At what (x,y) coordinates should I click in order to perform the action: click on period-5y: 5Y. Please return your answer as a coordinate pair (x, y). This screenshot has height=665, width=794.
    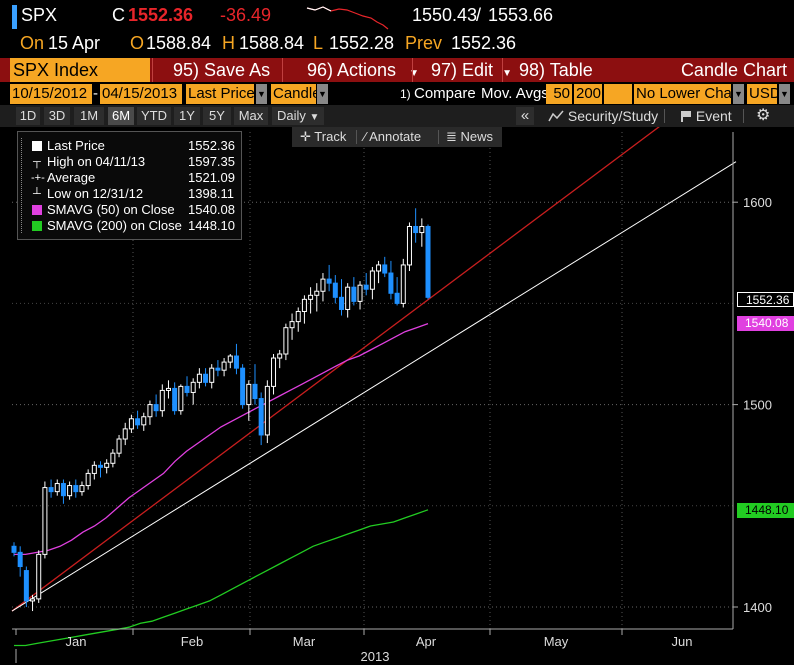
    Looking at the image, I should click on (217, 116).